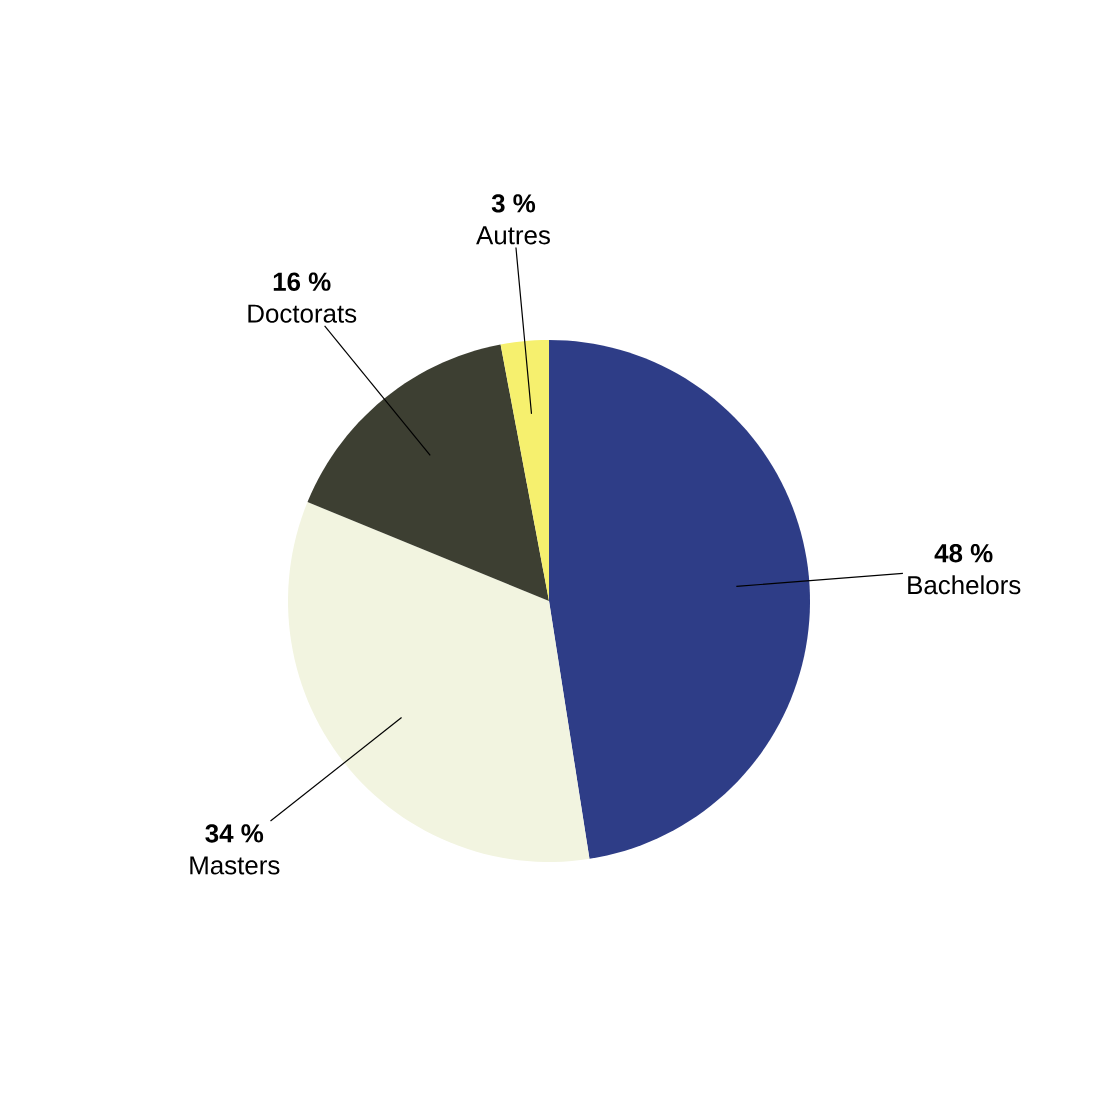 The image size is (1105, 1105). I want to click on slice-label: Doctorats, so click(302, 313).